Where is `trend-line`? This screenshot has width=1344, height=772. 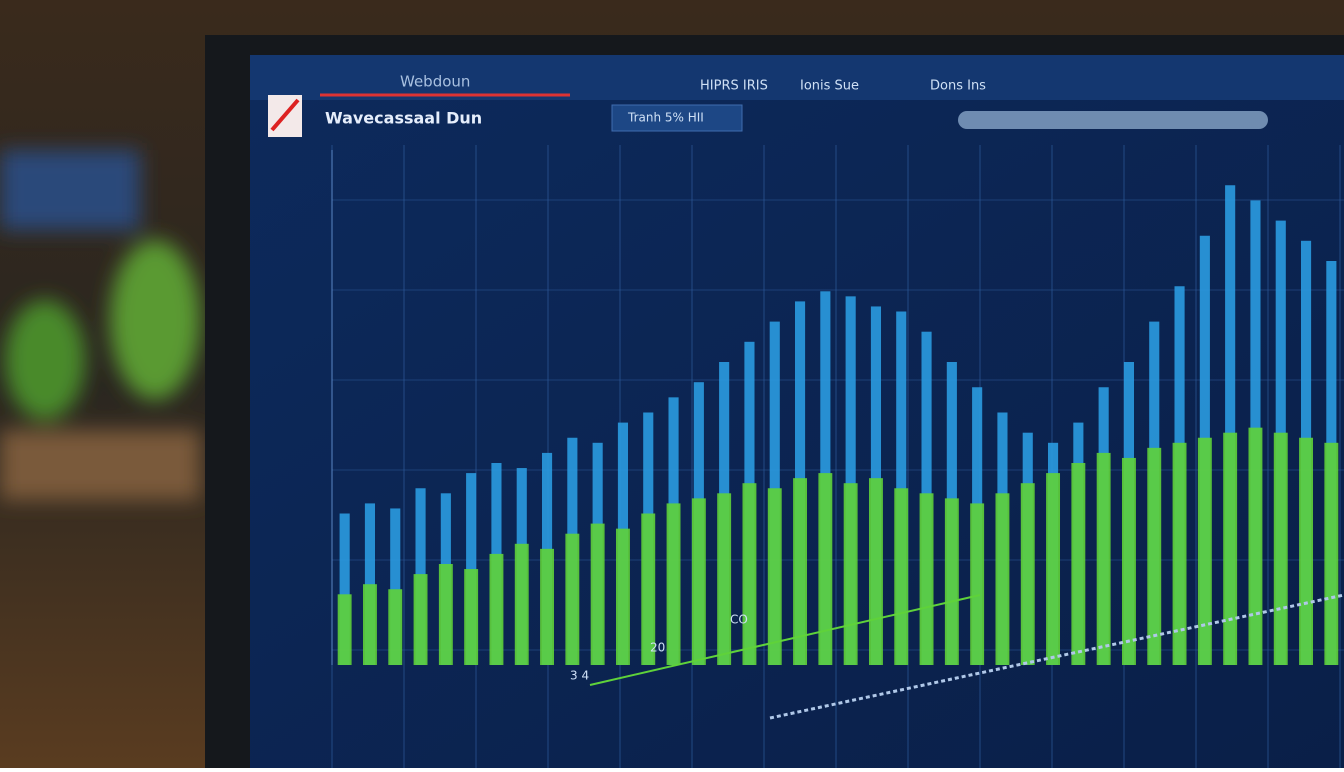
trend-line is located at coordinates (785, 640).